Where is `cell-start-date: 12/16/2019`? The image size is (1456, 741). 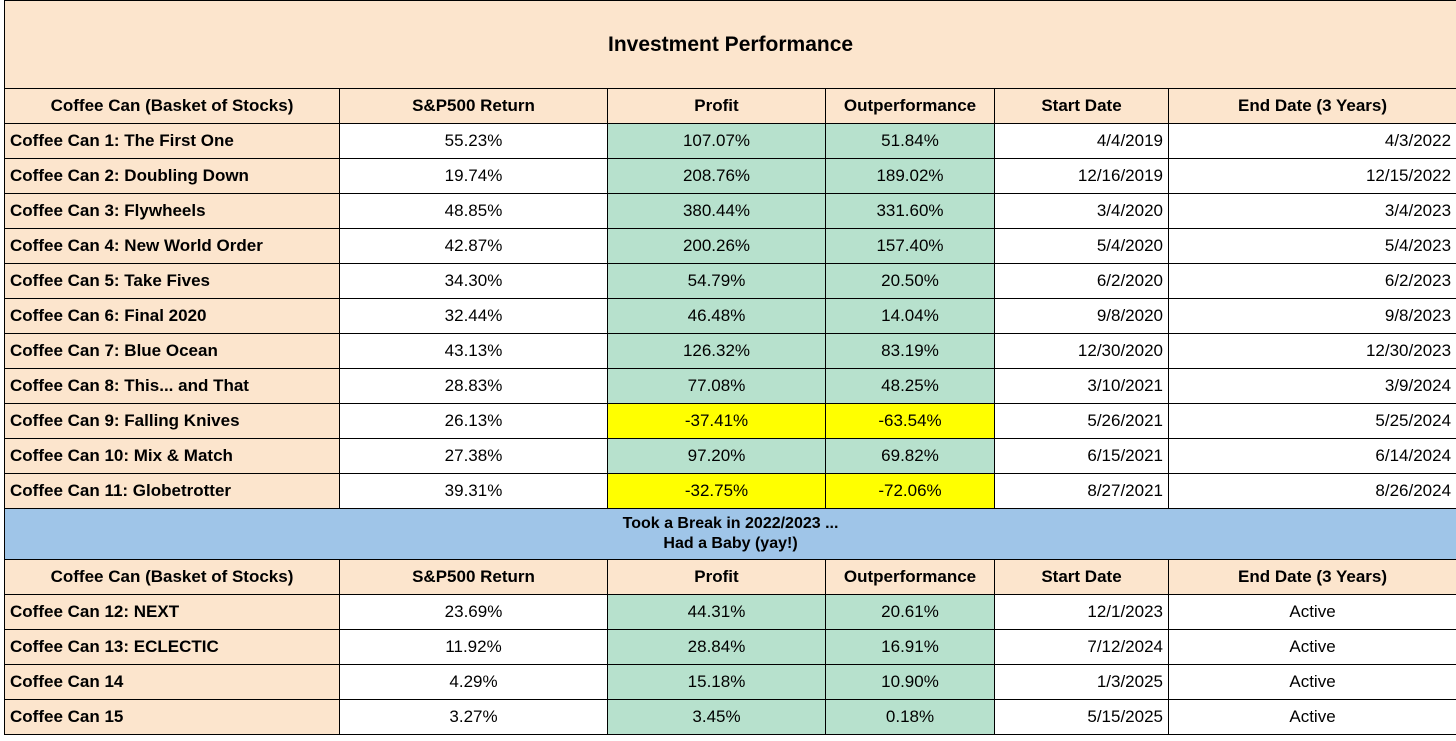 cell-start-date: 12/16/2019 is located at coordinates (1081, 176).